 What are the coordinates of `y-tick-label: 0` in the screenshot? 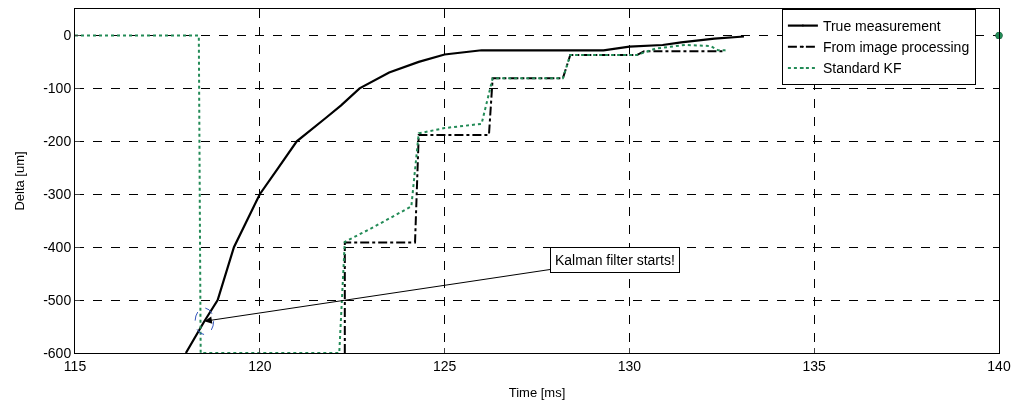 It's located at (67, 35).